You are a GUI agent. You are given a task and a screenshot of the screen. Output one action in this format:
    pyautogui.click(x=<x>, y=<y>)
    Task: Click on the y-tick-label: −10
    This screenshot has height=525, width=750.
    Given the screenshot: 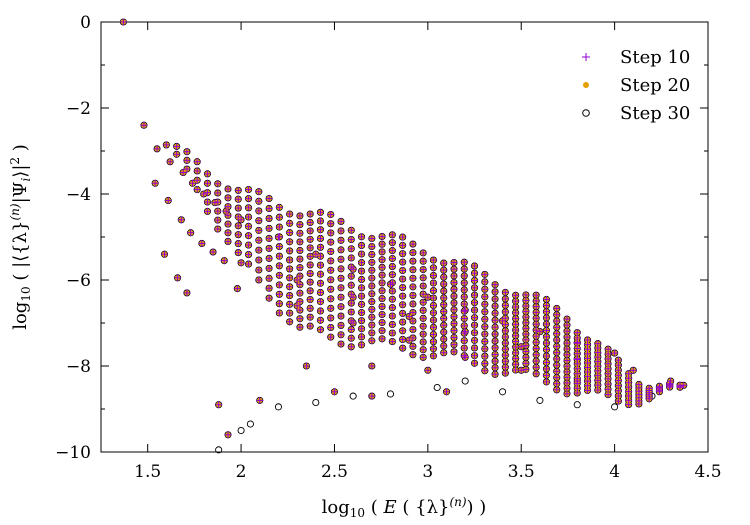 What is the action you would take?
    pyautogui.click(x=73, y=453)
    